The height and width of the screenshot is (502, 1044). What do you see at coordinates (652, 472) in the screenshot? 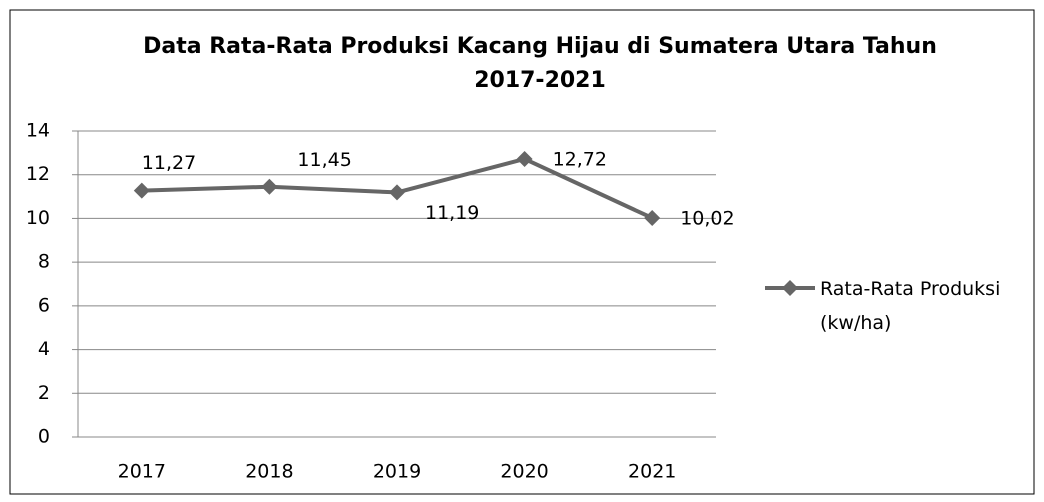
I see `x-tick-label: 2021` at bounding box center [652, 472].